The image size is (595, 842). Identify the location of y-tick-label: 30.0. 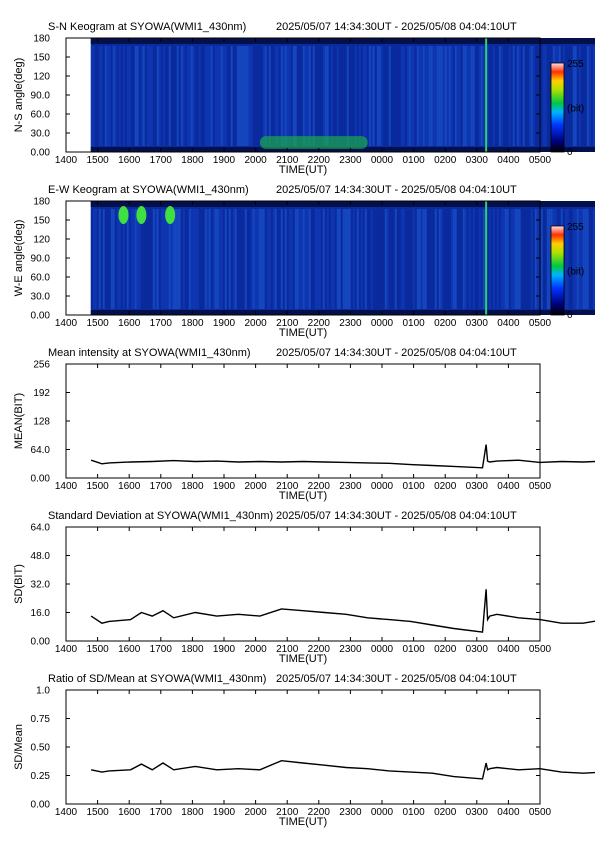
(41, 134).